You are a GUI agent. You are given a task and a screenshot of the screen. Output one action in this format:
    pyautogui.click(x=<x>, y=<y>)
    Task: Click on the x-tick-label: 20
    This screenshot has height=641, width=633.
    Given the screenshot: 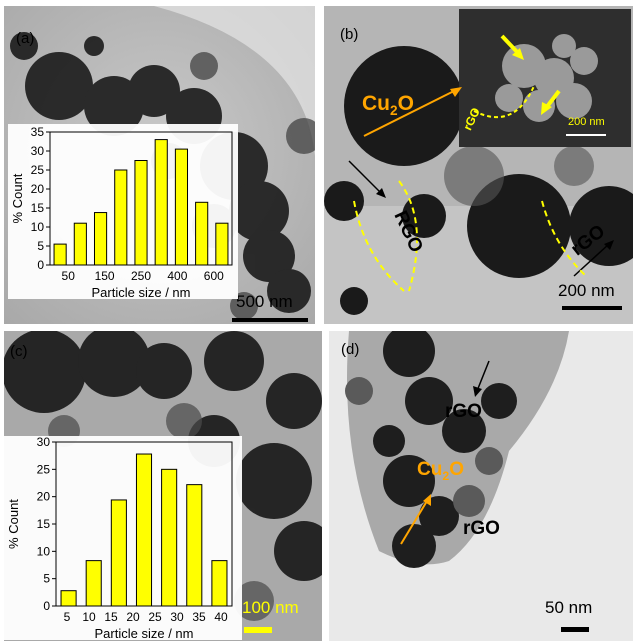 What is the action you would take?
    pyautogui.click(x=133, y=617)
    